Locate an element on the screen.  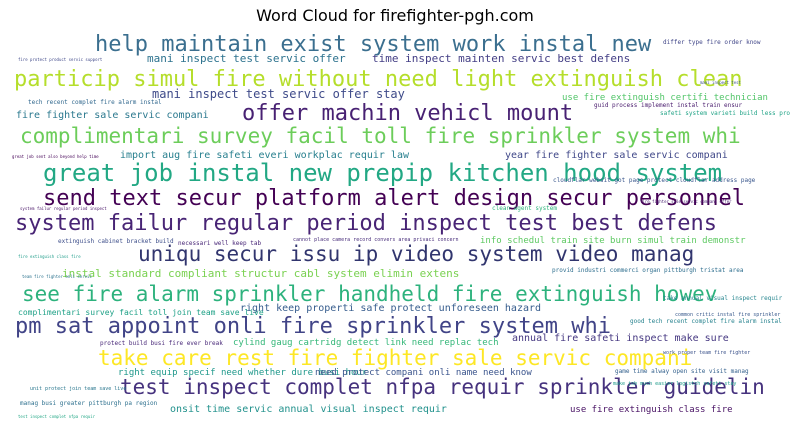
word-cloud-phrase: team fire fighter onli servic is located at coordinates (57, 276).